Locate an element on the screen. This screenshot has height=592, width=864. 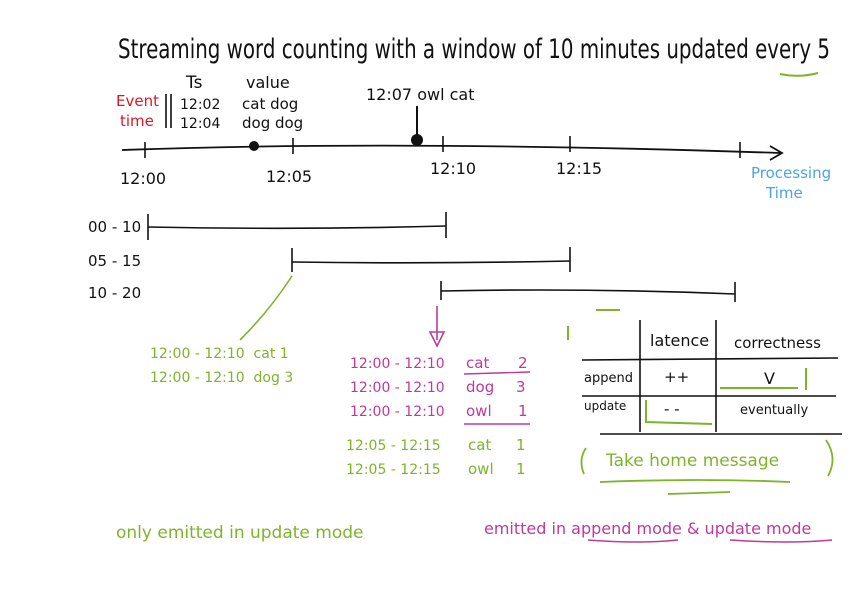
update-result-1: 12:00 - 12:10 cat 1 is located at coordinates (219, 354).